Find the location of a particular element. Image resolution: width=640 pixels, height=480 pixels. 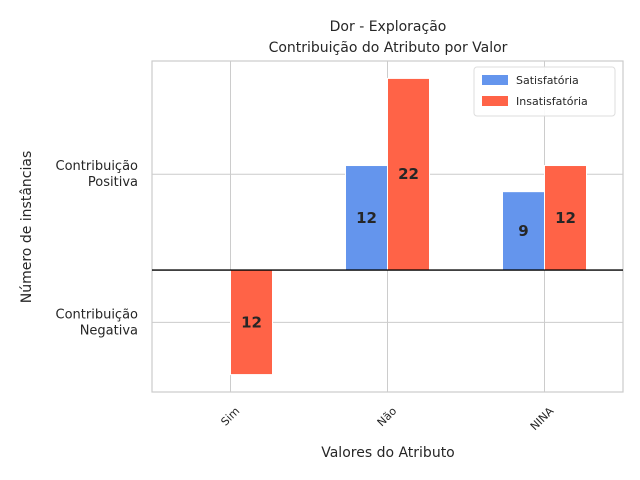

bar-satisfatória-não is located at coordinates (366, 218).